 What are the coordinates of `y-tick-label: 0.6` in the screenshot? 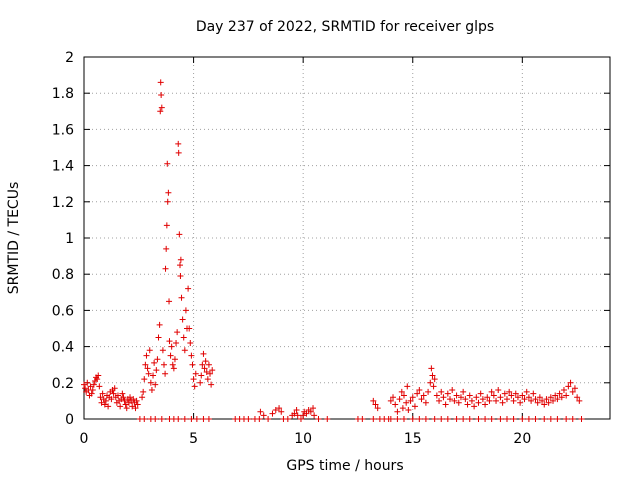 It's located at (63, 311).